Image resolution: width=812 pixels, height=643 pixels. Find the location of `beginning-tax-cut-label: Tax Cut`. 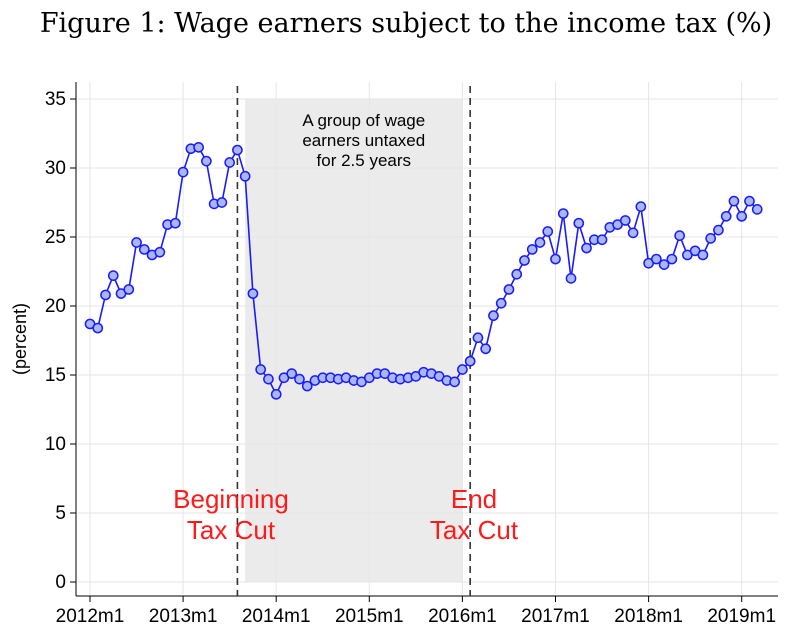

beginning-tax-cut-label: Tax Cut is located at coordinates (231, 530).